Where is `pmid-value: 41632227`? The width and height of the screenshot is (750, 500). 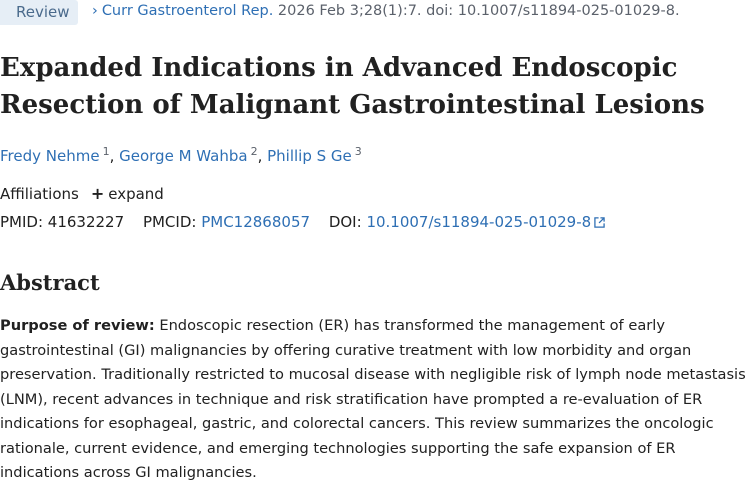 pmid-value: 41632227 is located at coordinates (86, 222).